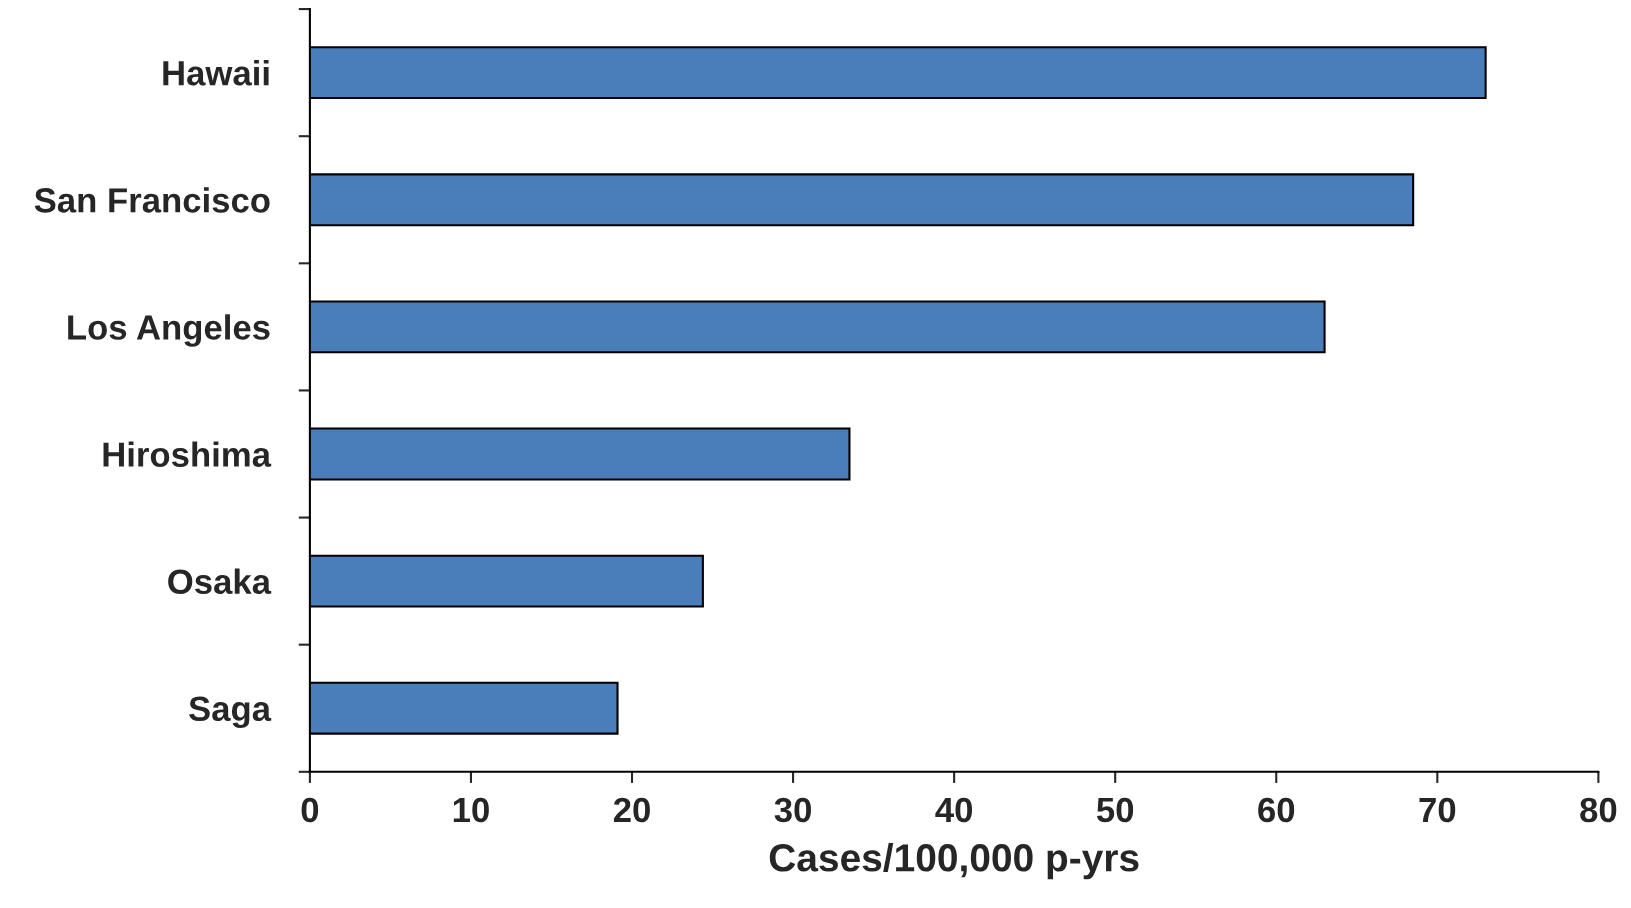  Describe the element at coordinates (1598, 810) in the screenshot. I see `x-tick-label: 80` at that location.